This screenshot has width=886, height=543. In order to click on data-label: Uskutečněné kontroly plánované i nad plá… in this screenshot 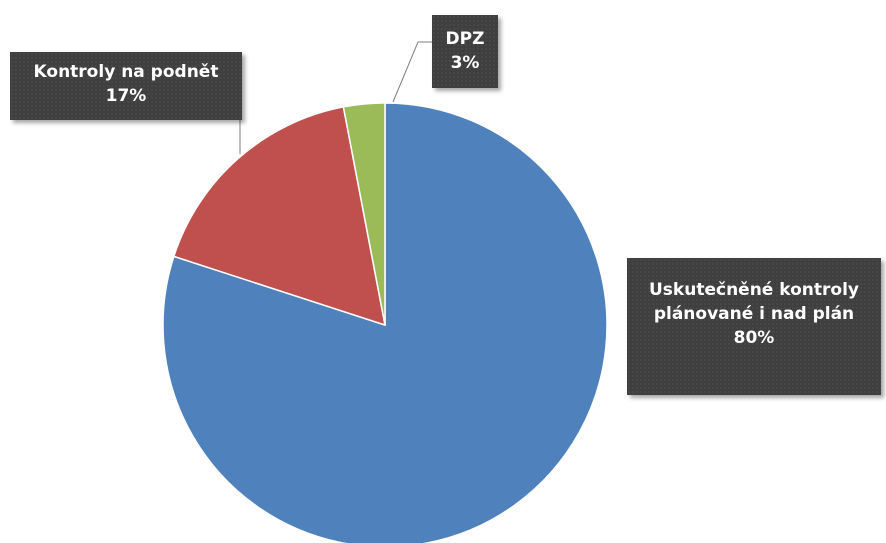, I will do `click(754, 326)`.